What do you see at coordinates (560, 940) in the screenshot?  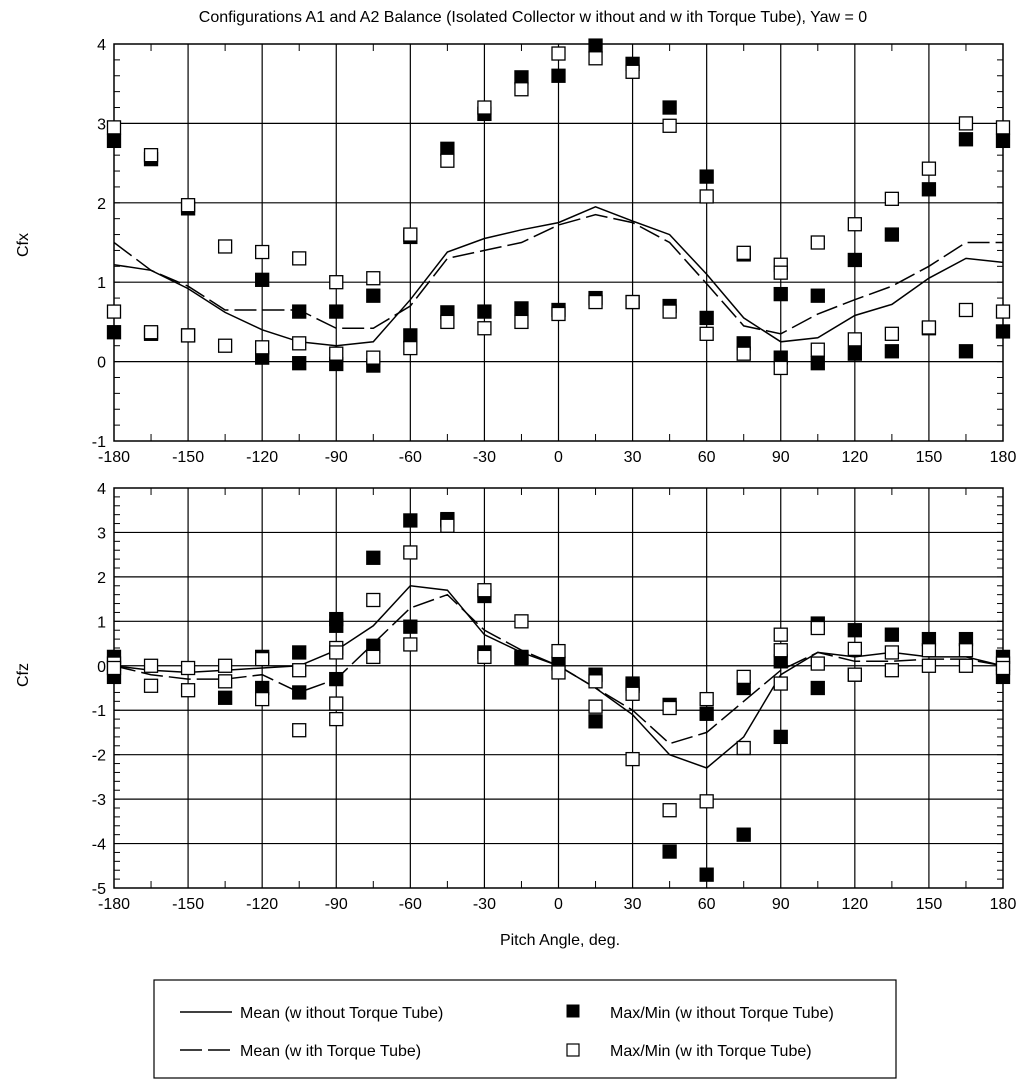 I see `x-axis-label: Pitch Angle, deg.` at bounding box center [560, 940].